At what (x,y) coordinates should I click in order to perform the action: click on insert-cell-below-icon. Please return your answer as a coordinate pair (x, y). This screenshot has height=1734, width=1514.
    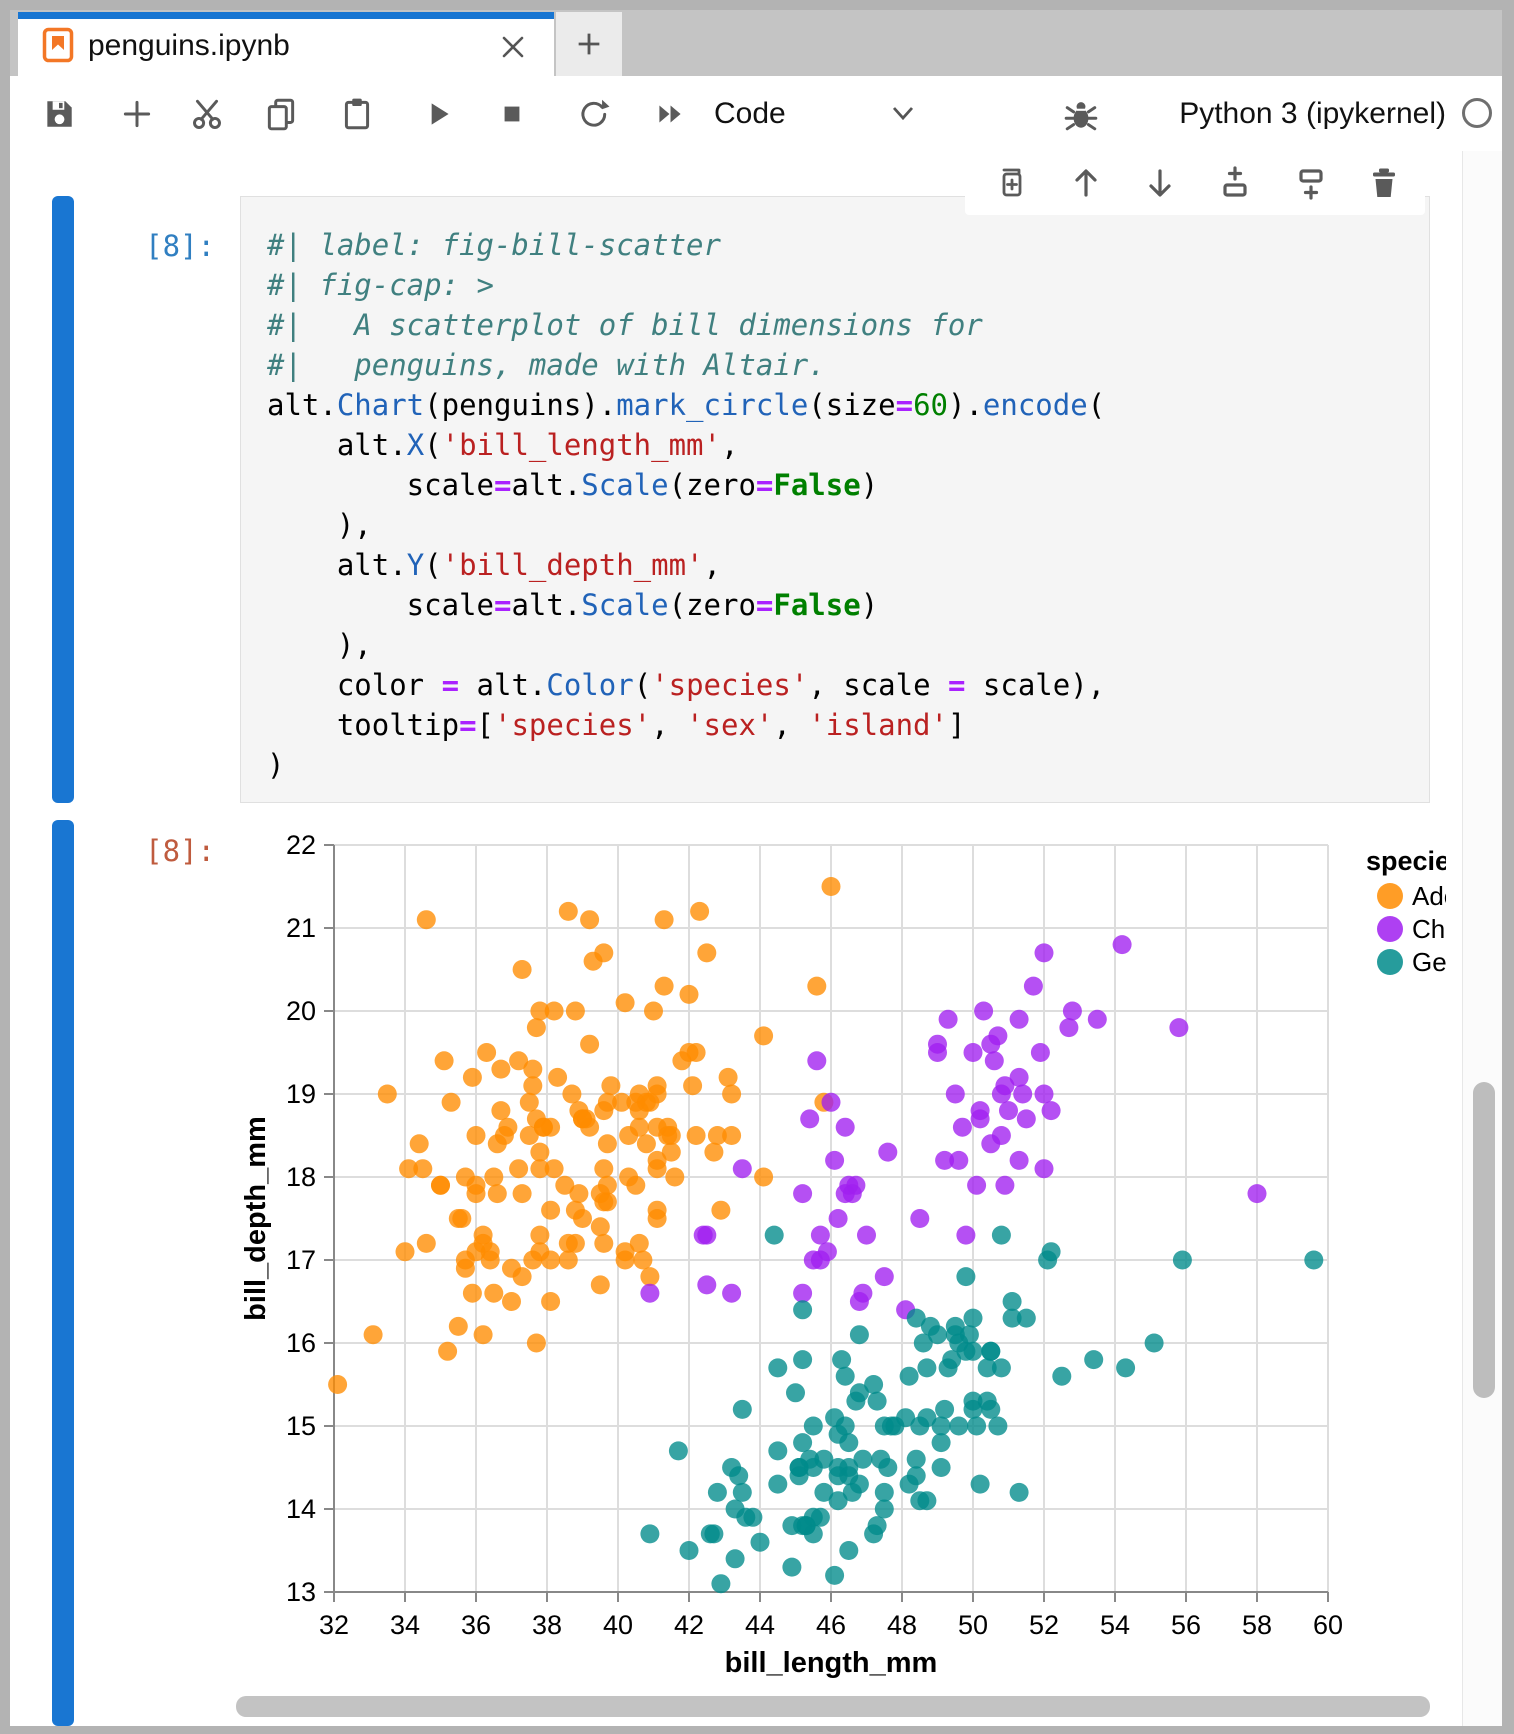
    Looking at the image, I should click on (1311, 183).